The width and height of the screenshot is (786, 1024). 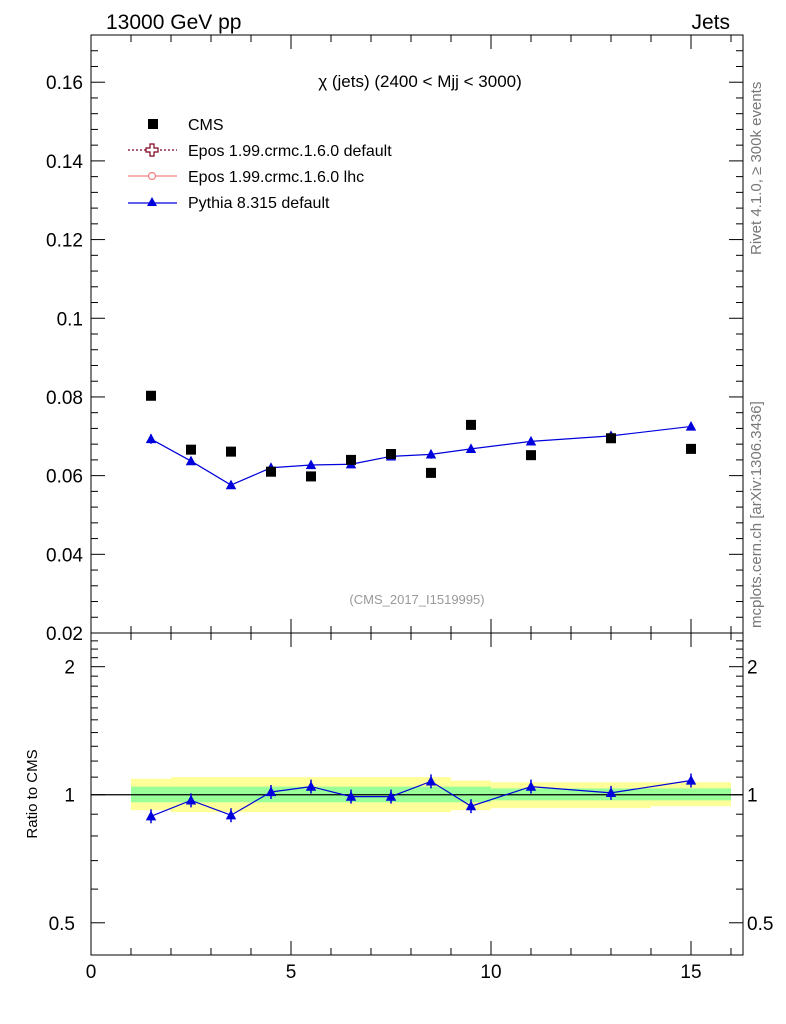 What do you see at coordinates (290, 151) in the screenshot?
I see `legend-label-epos-default: Epos 1.99.crmc.1.6.0 default` at bounding box center [290, 151].